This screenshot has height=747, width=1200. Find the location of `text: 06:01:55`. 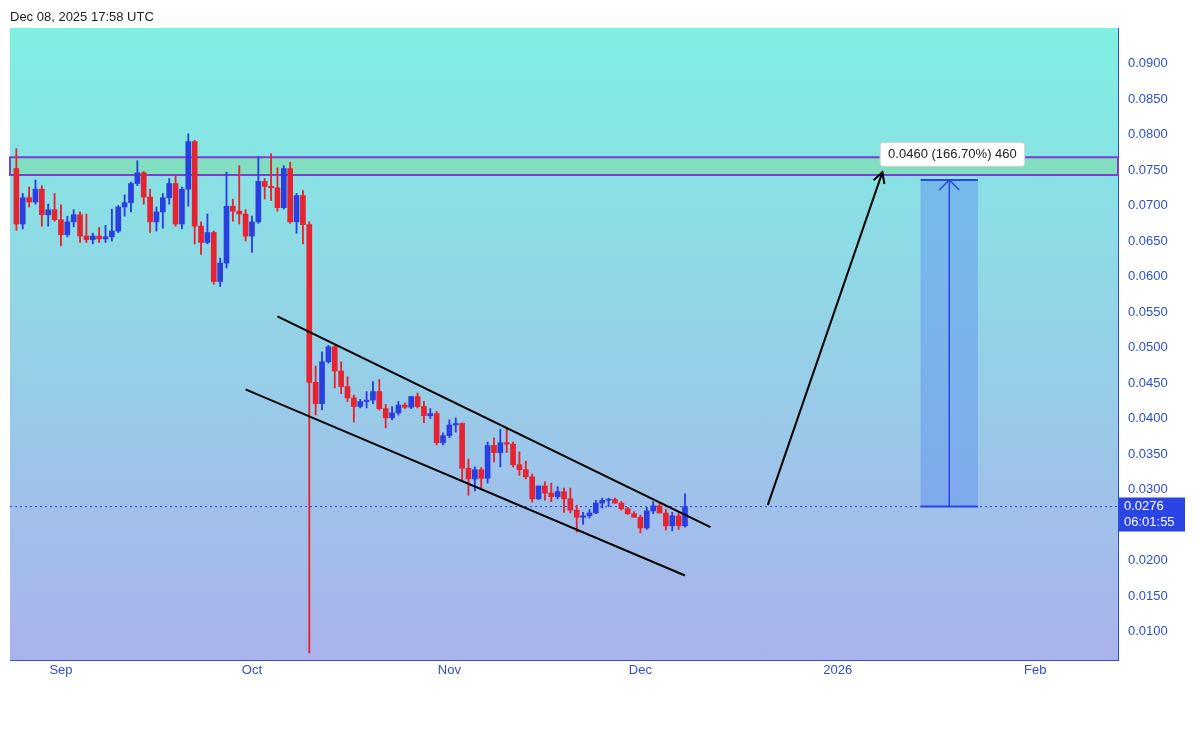

text: 06:01:55 is located at coordinates (1149, 522).